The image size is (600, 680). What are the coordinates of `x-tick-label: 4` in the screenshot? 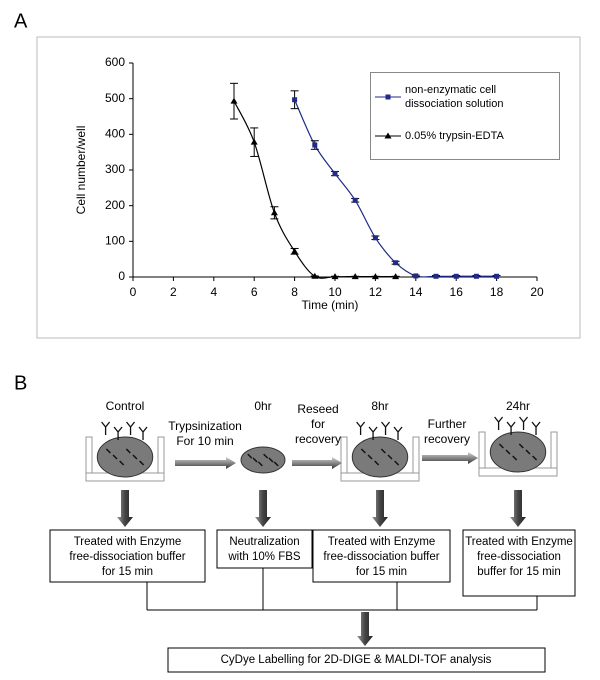 It's located at (213, 292).